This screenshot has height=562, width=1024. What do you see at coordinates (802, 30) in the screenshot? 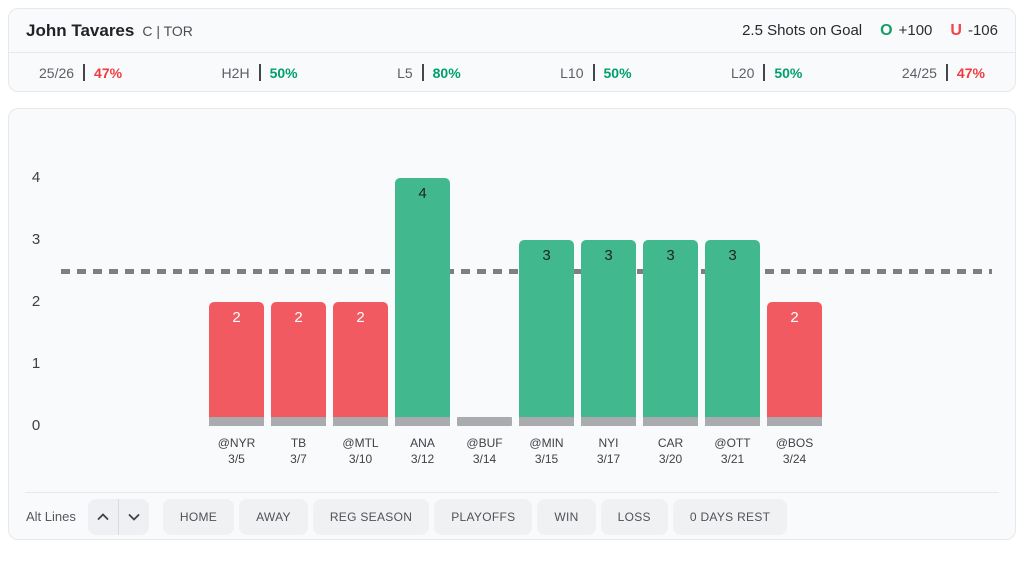
I see `prop-line-label: 2.5 Shots on Goal` at bounding box center [802, 30].